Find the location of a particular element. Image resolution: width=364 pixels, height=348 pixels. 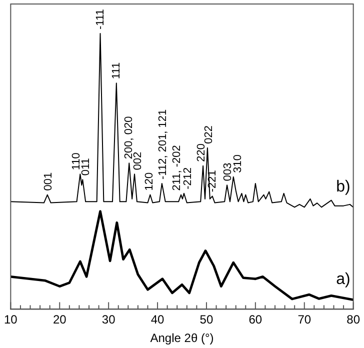

annotation: -111 is located at coordinates (100, 19).